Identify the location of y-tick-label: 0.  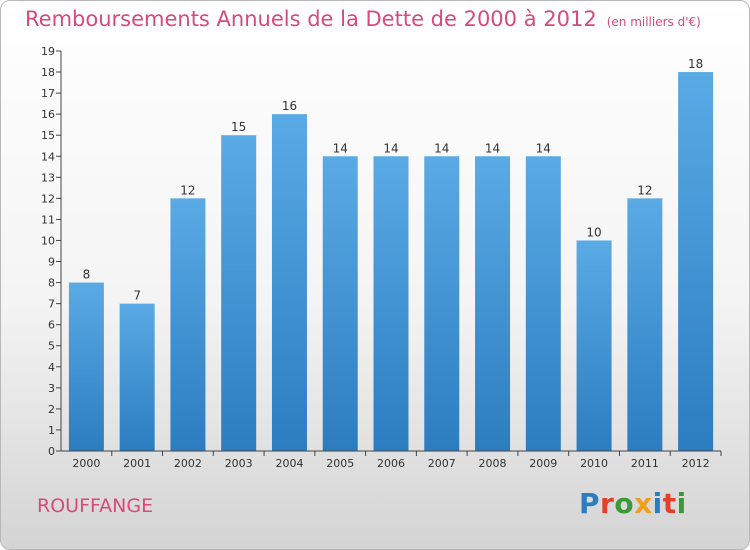
(51, 451).